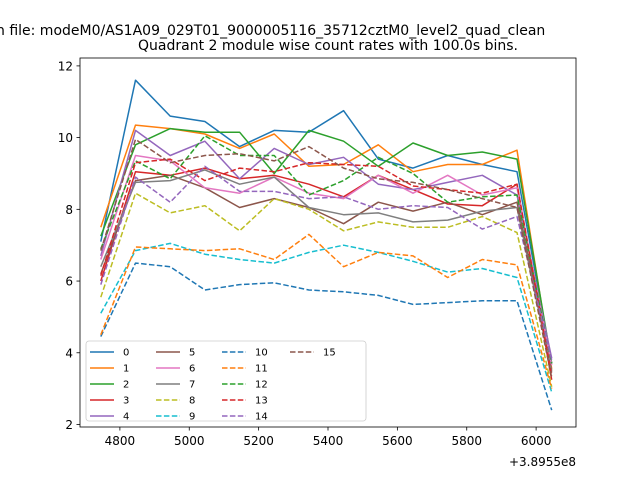 The image size is (640, 480). What do you see at coordinates (261, 353) in the screenshot?
I see `legend-label-10: 10` at bounding box center [261, 353].